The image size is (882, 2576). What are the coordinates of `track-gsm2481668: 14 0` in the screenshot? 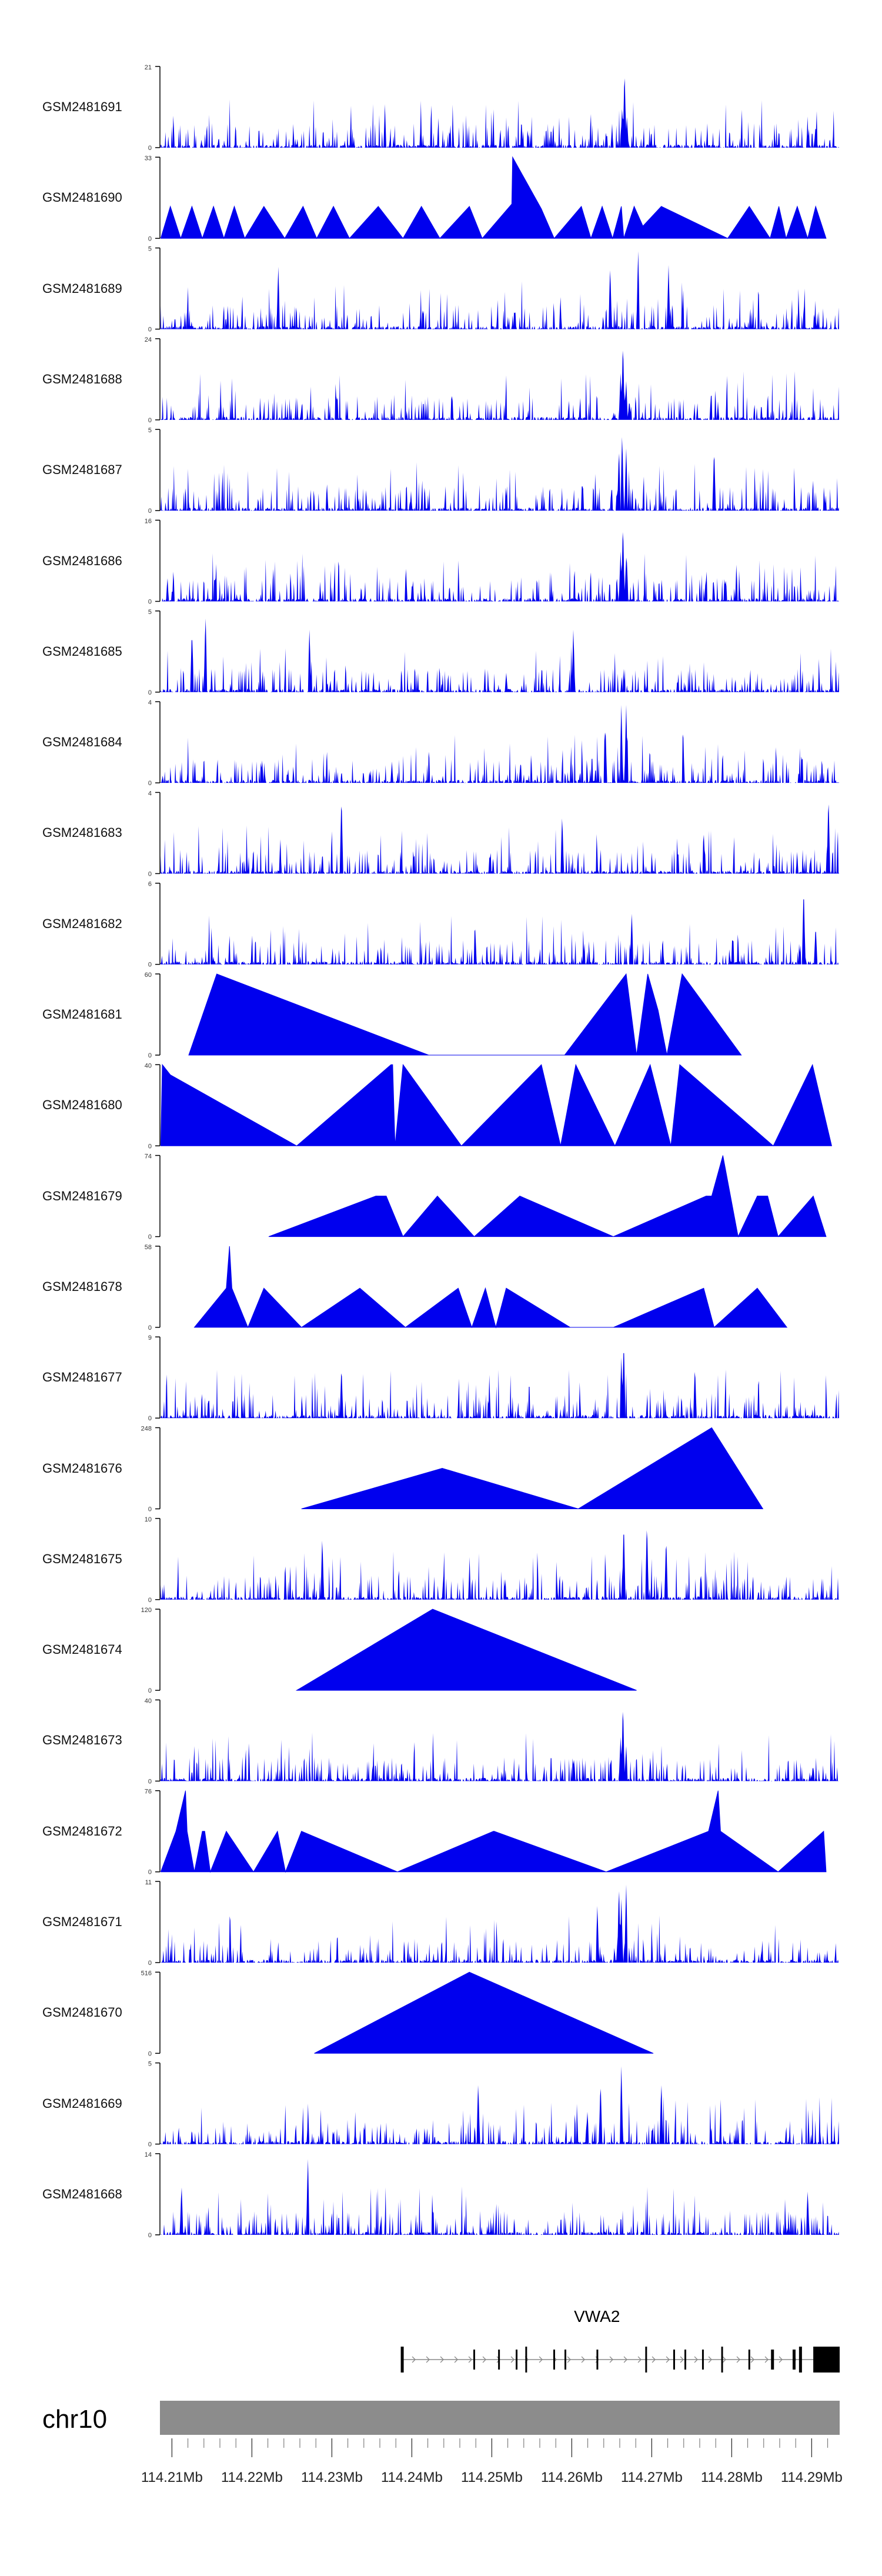 It's located at (492, 2195).